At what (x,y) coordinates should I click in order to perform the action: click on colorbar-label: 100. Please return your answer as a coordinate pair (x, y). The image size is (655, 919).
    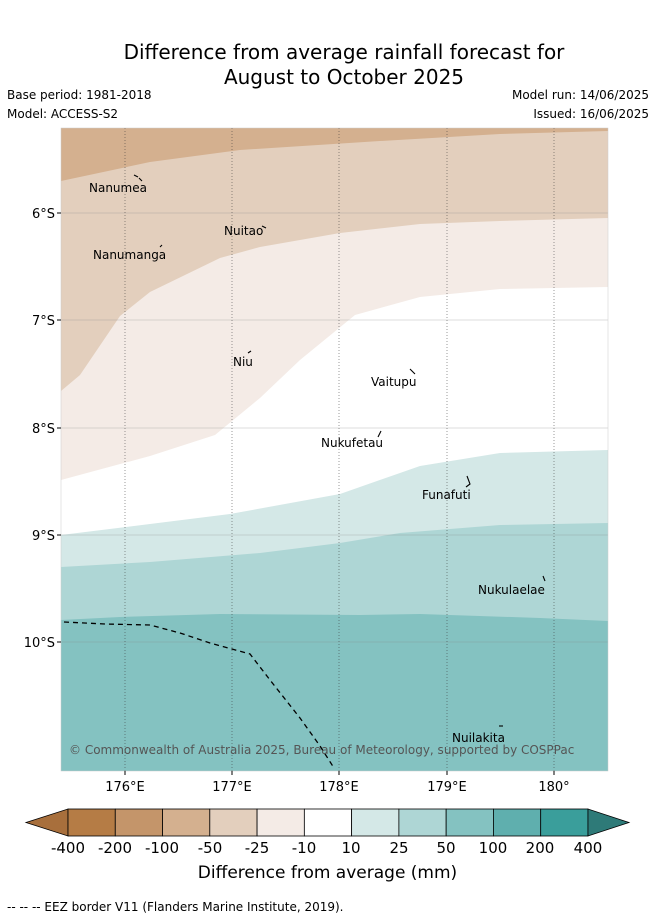
    Looking at the image, I should click on (493, 848).